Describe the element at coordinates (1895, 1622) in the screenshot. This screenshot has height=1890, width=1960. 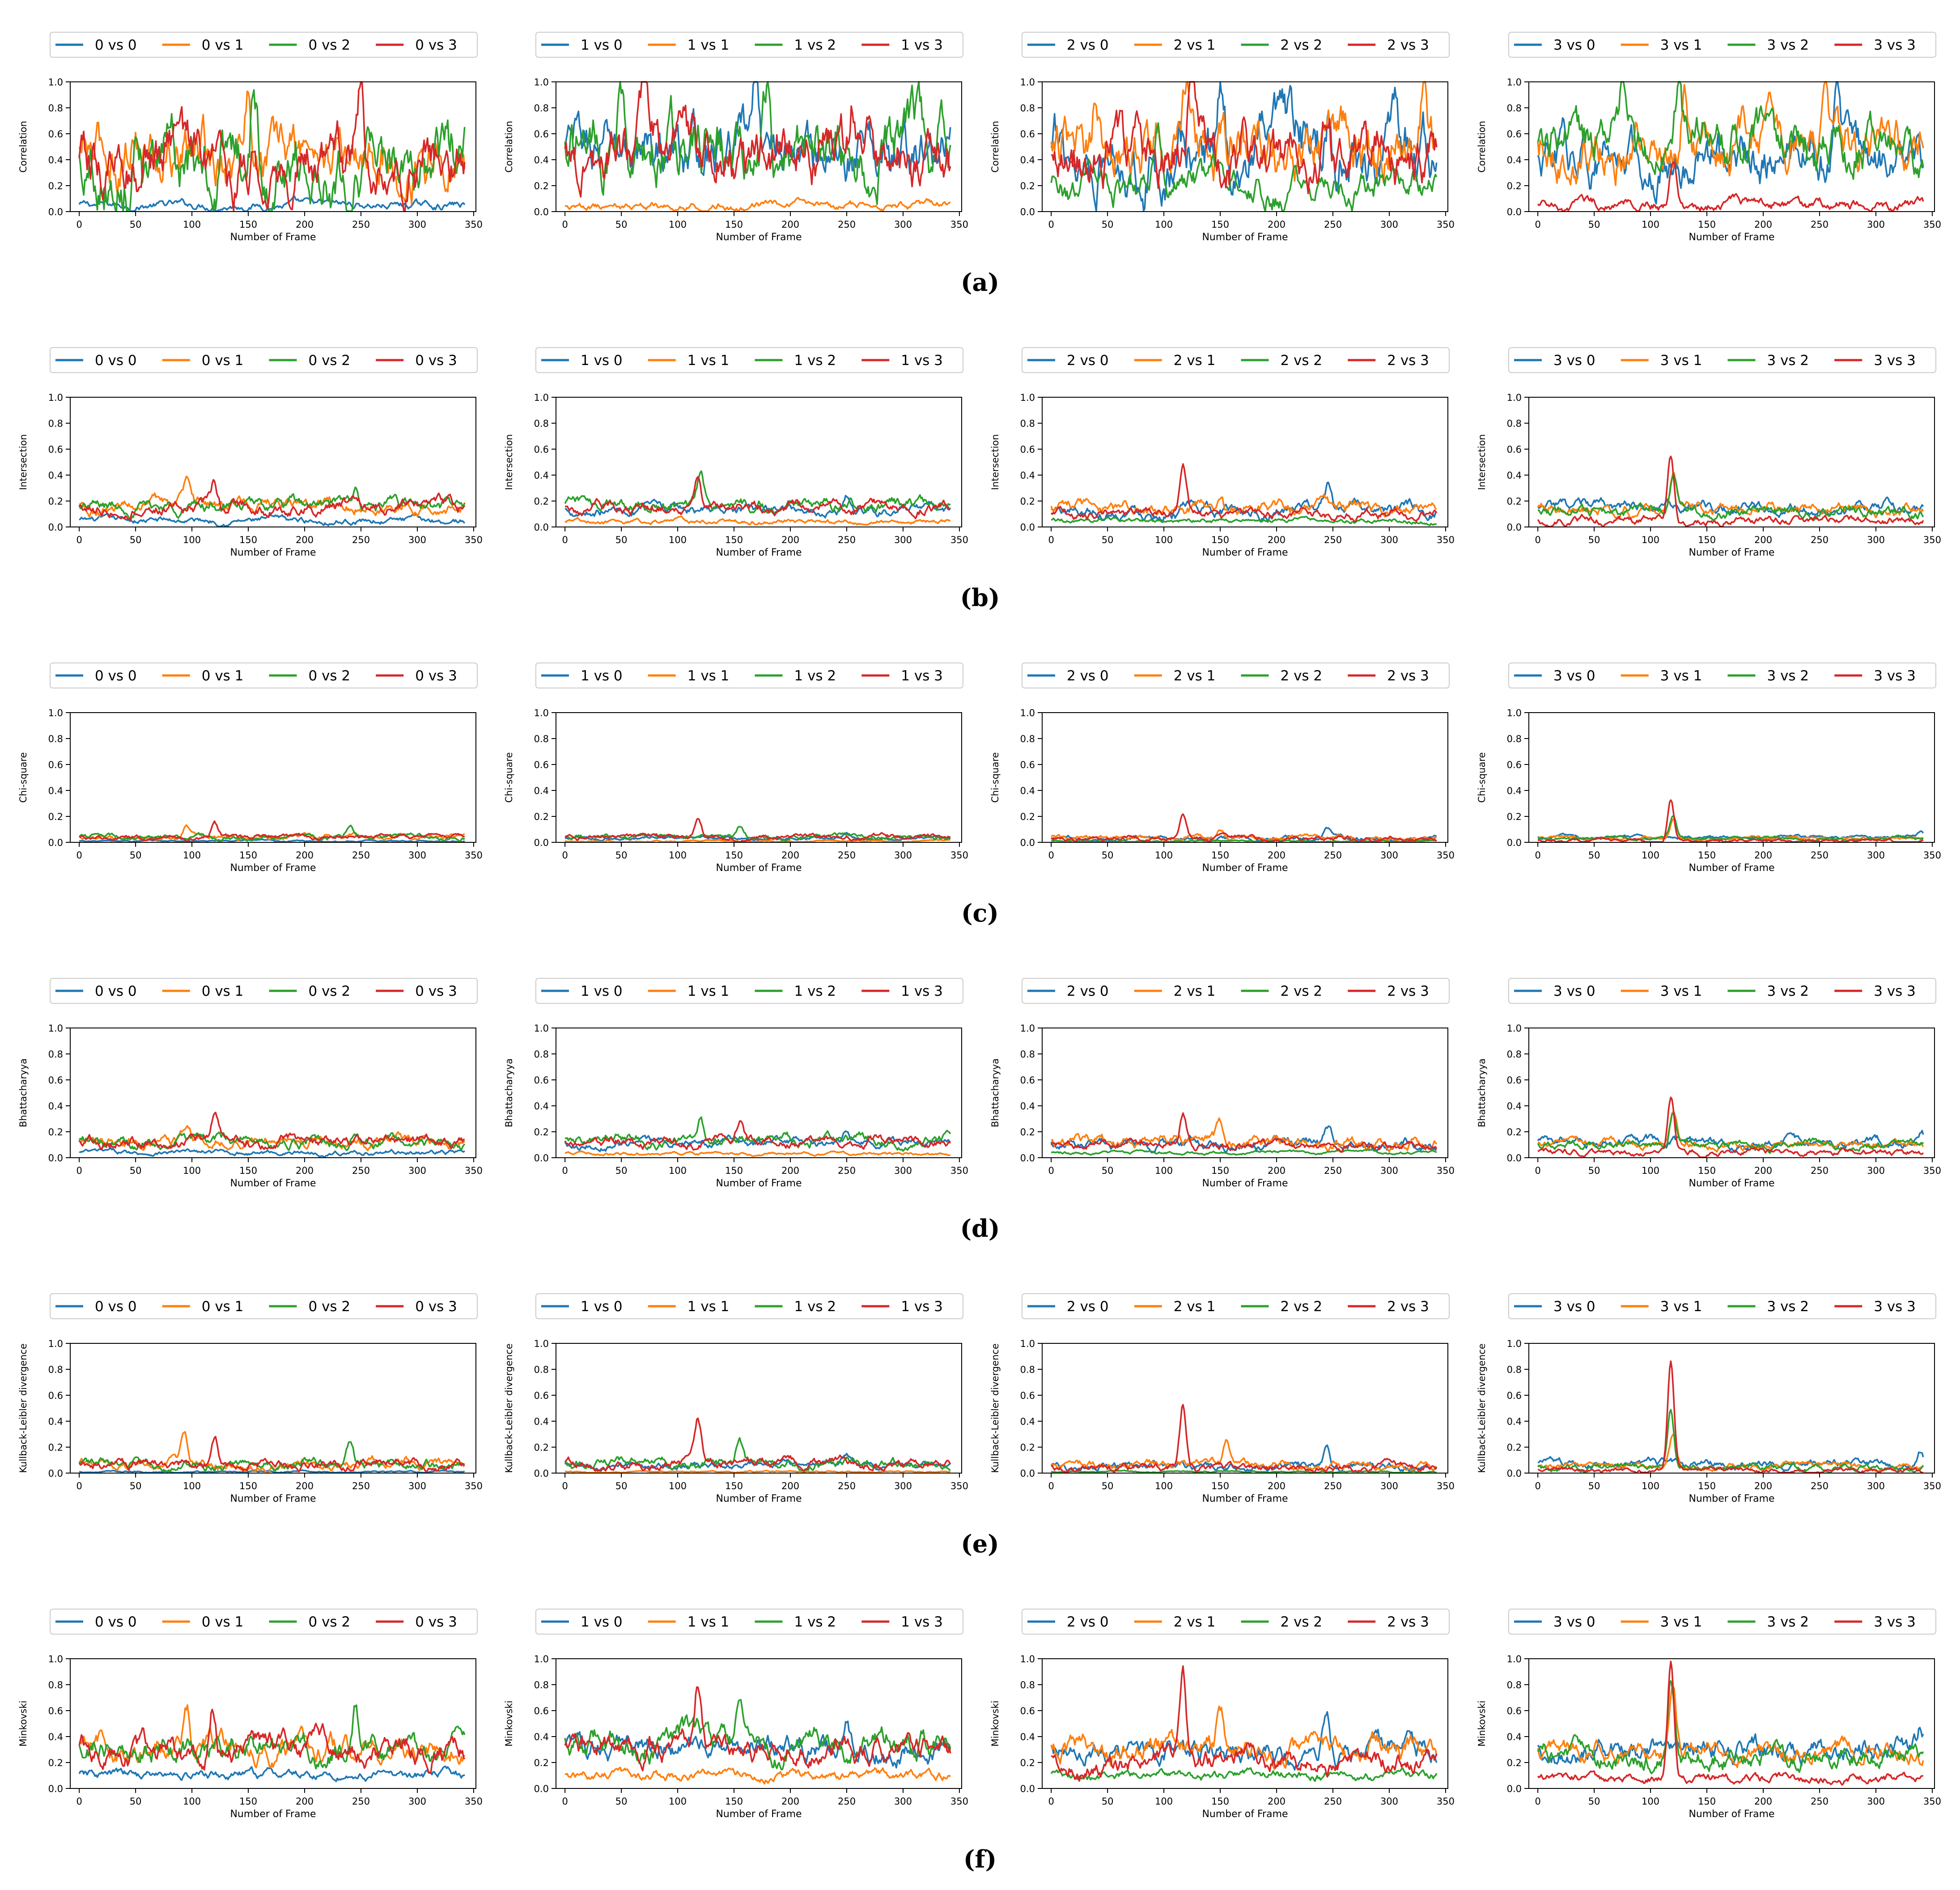
I see `legend-label: 3 vs 3` at that location.